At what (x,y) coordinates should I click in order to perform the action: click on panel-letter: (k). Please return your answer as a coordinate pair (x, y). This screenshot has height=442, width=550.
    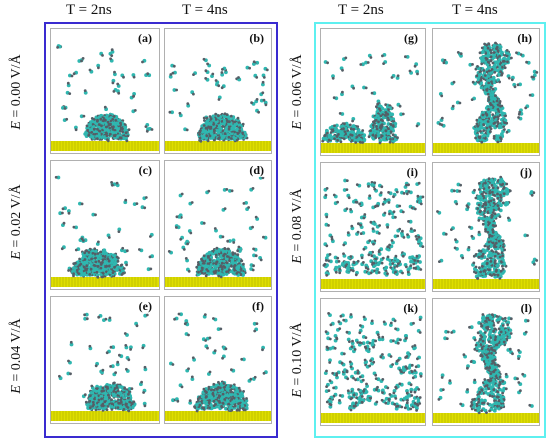
    Looking at the image, I should click on (410, 308).